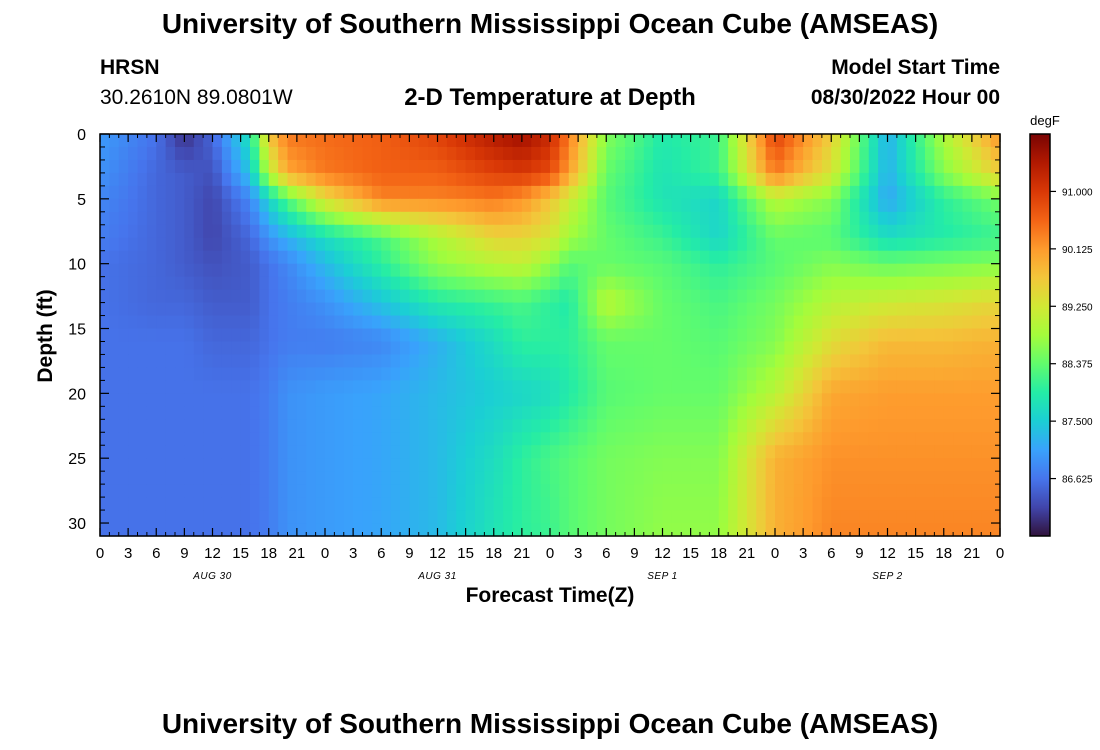 The width and height of the screenshot is (1100, 750). What do you see at coordinates (905, 97) in the screenshot?
I see `model-start-time: 08/30/2022 Hour 00` at bounding box center [905, 97].